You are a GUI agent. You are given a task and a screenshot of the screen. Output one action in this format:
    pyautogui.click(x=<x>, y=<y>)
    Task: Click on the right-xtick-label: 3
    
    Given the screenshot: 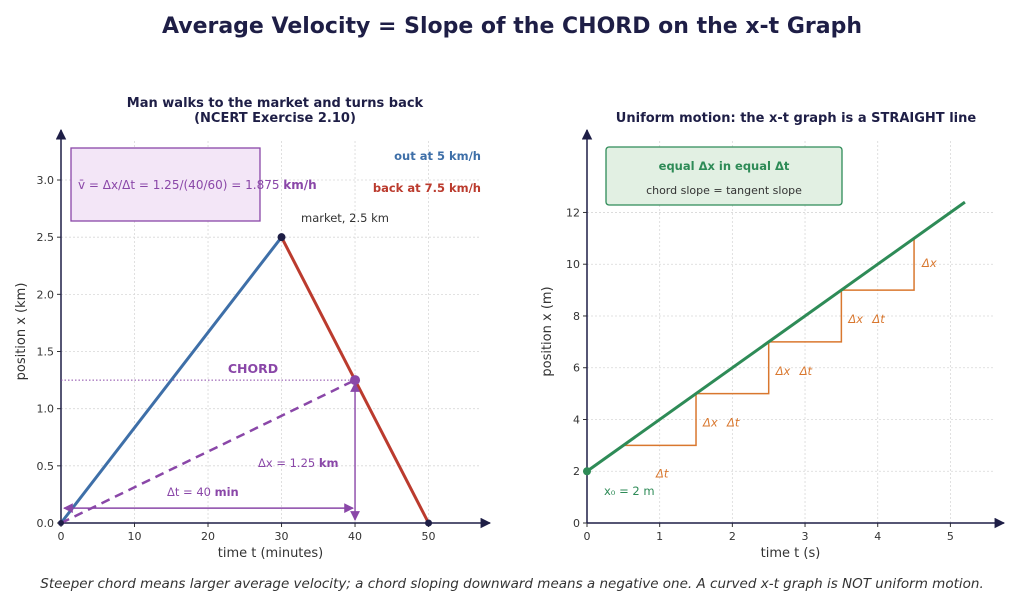 What is the action you would take?
    pyautogui.click(x=805, y=536)
    